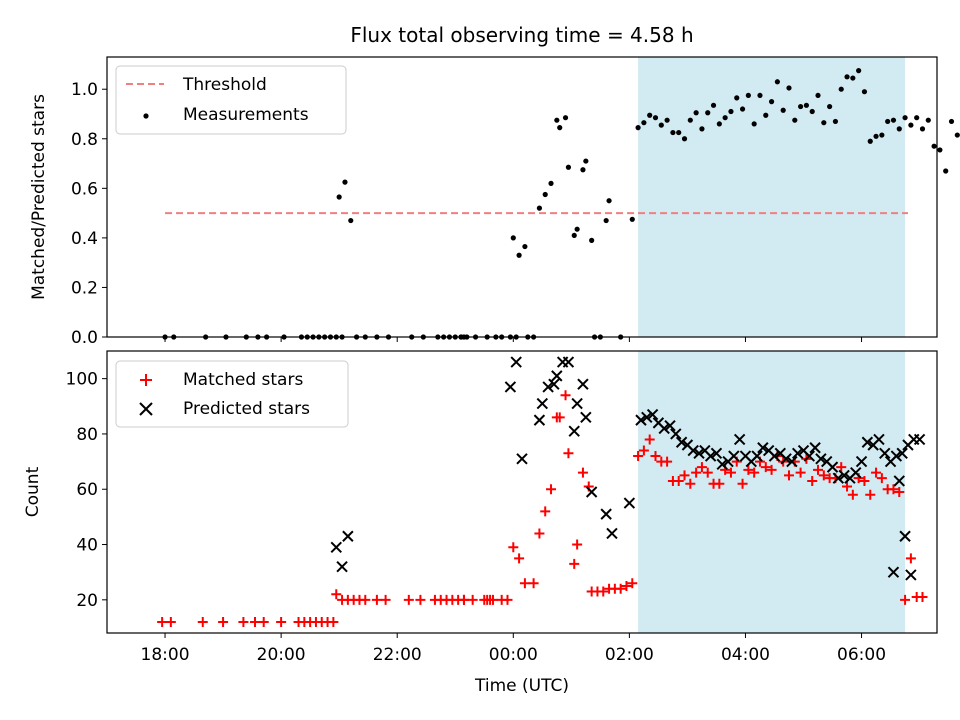 The width and height of the screenshot is (960, 720). What do you see at coordinates (513, 339) in the screenshot?
I see `top-x-axis-ticks` at bounding box center [513, 339].